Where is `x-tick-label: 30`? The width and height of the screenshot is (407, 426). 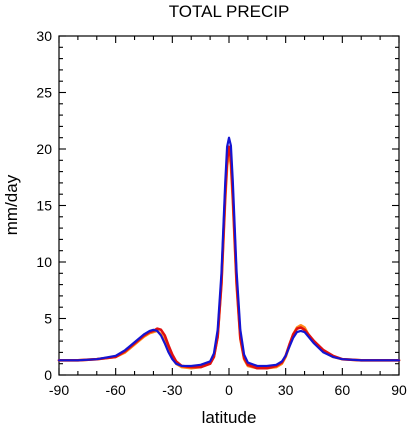
x-tick-label: 30 is located at coordinates (286, 390).